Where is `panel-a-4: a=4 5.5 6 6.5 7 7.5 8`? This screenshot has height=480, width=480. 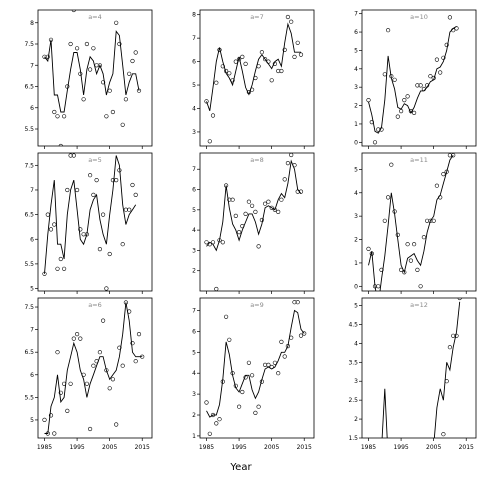
panel-a-4: a=4 5.5 6 6.5 7 7.5 8 is located at coordinates (88, 79).